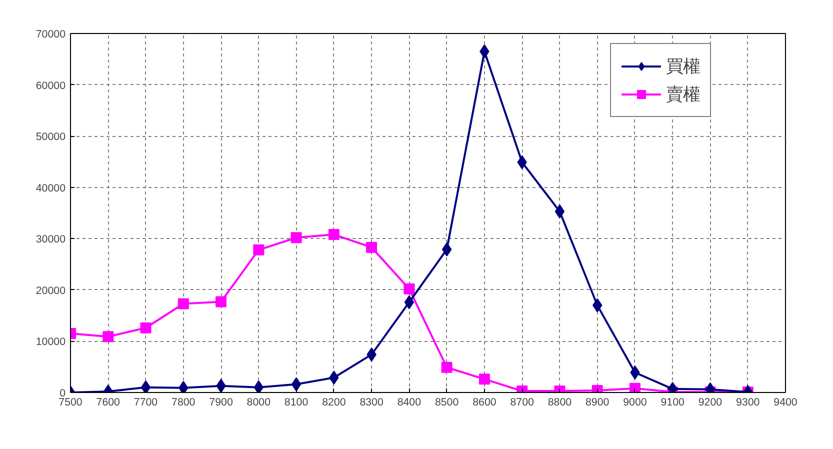  Describe the element at coordinates (258, 402) in the screenshot. I see `x-tick-label: 8000` at that location.